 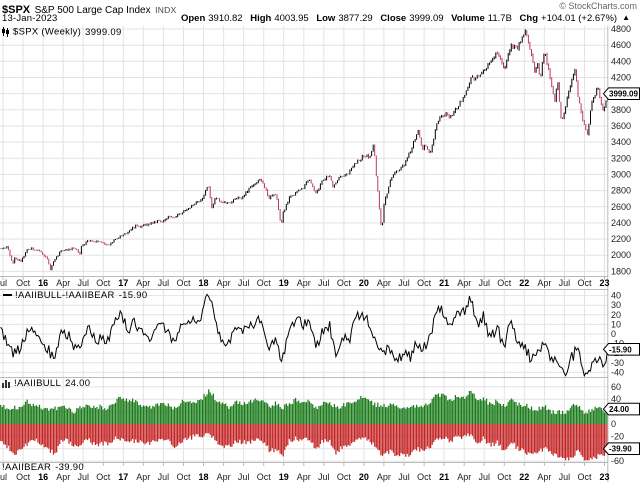 What do you see at coordinates (616, 305) in the screenshot?
I see `y-tick-label: 30` at bounding box center [616, 305].